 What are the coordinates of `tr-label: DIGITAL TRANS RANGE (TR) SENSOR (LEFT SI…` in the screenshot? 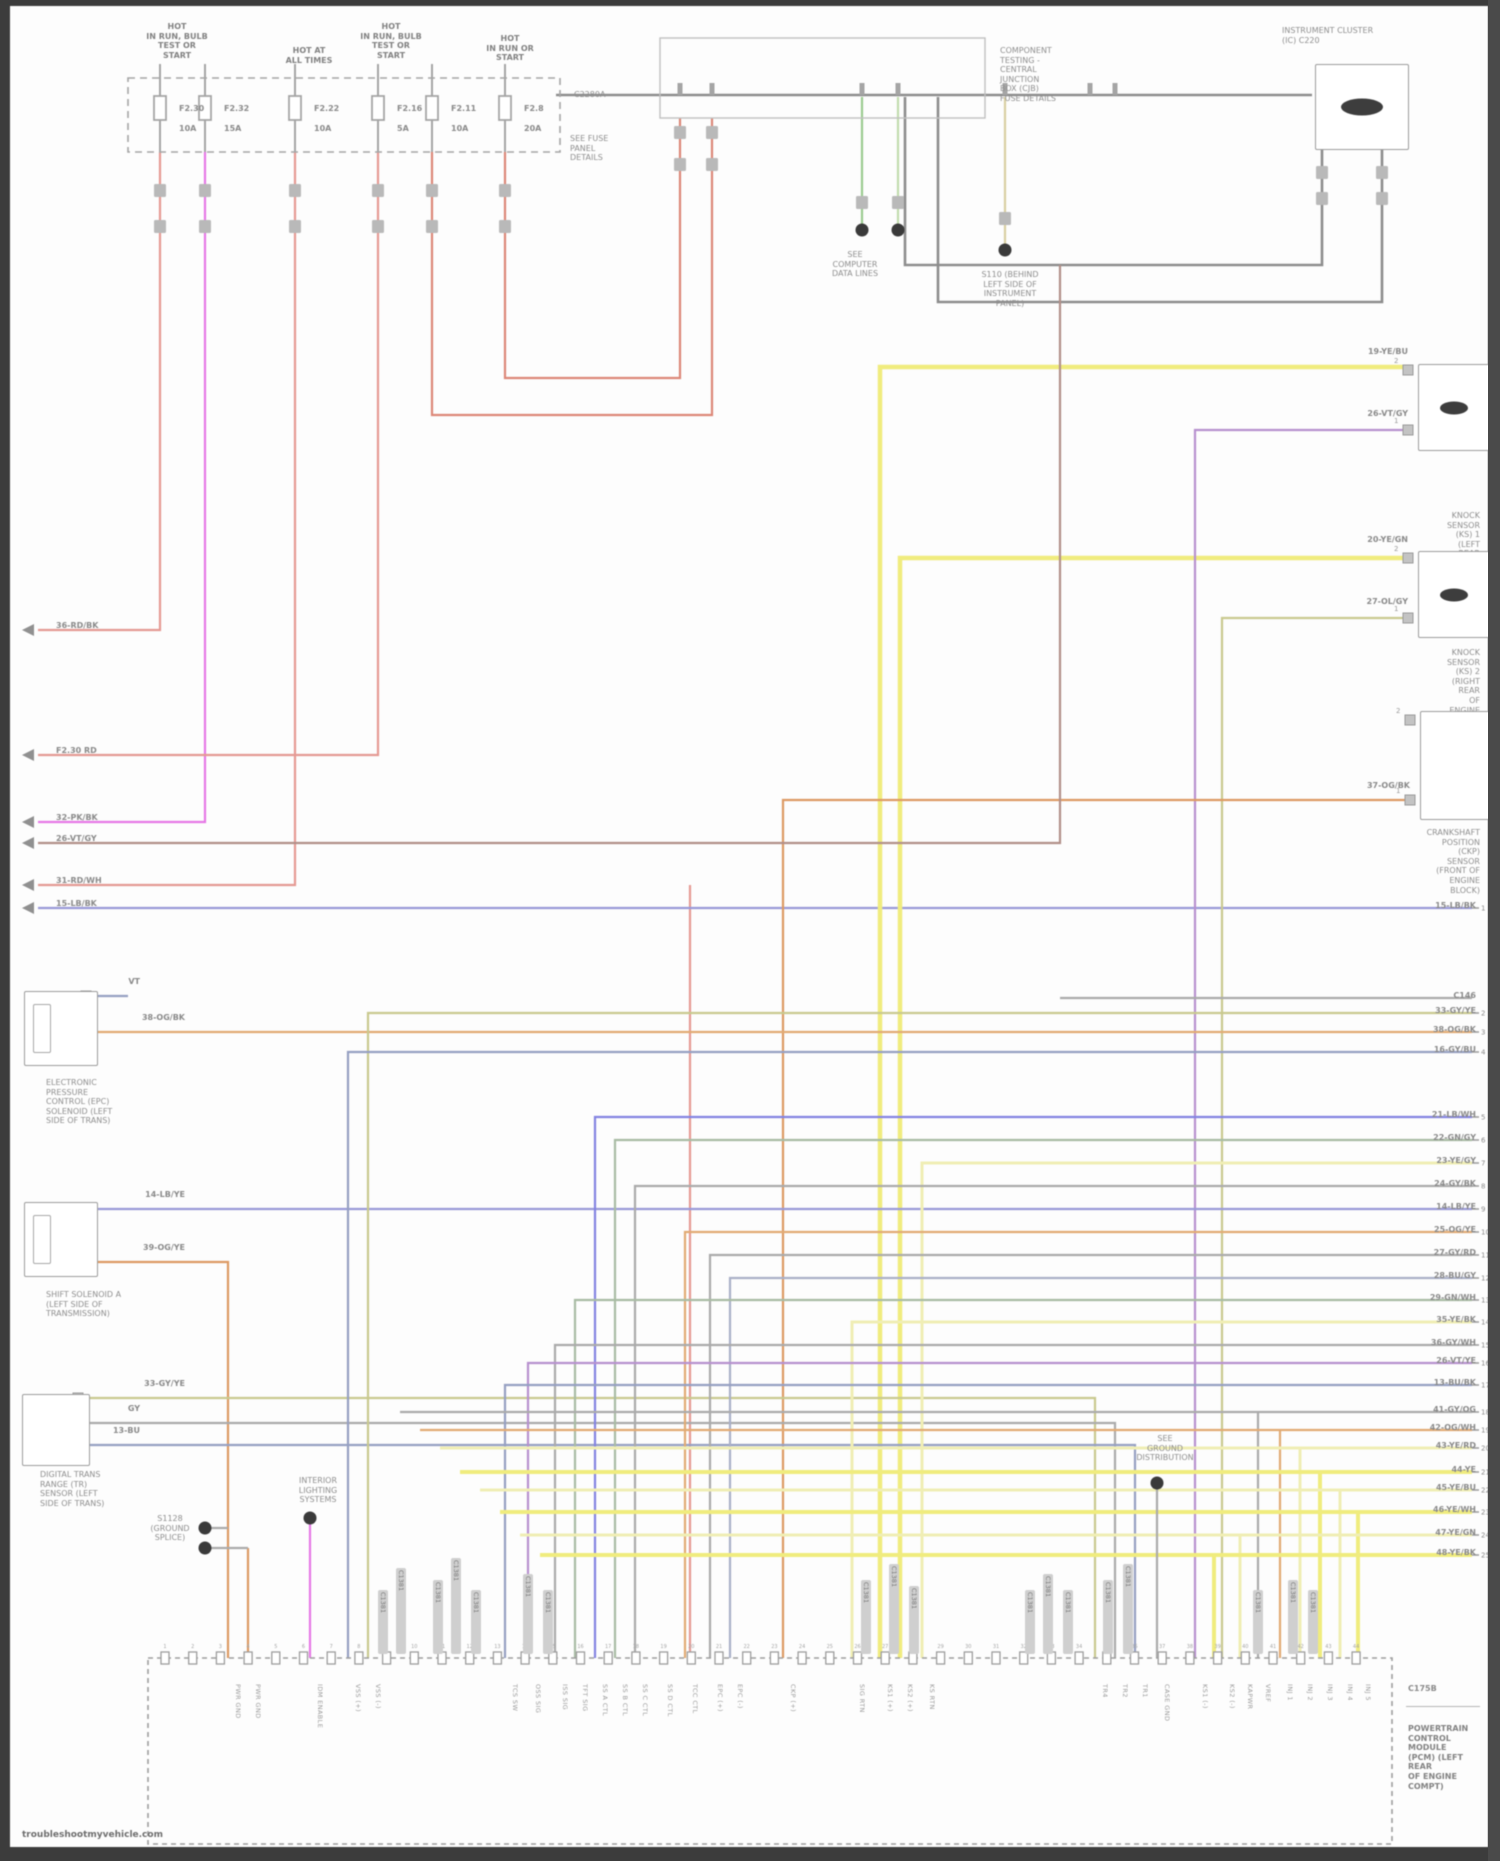 It's located at (72, 1489).